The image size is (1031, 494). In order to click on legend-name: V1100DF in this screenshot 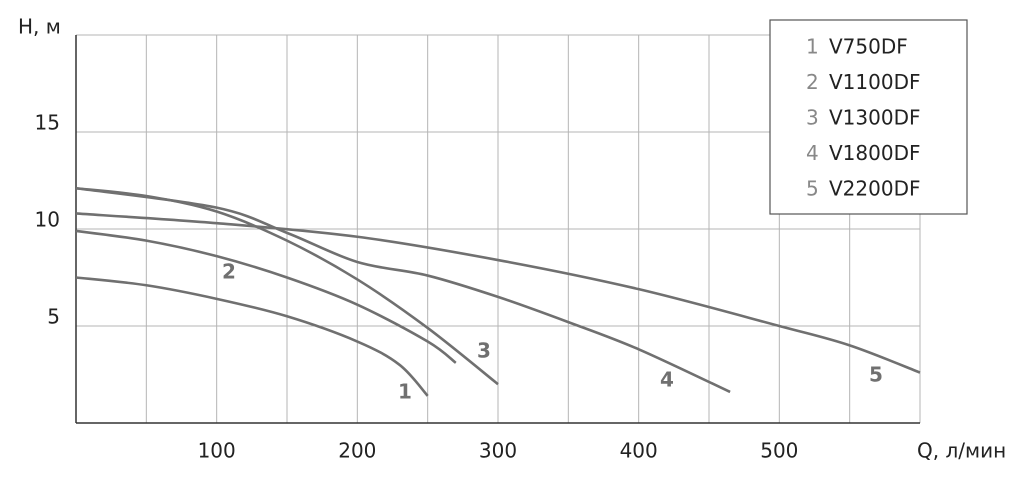, I will do `click(874, 82)`.